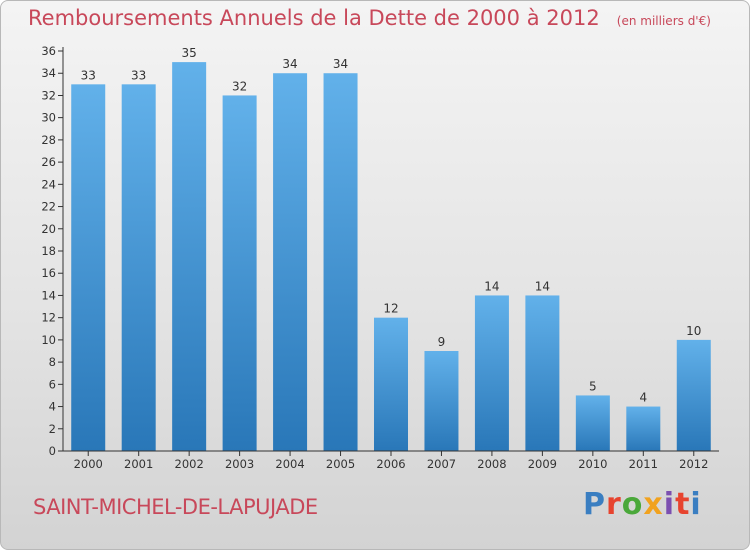  I want to click on data-label: 9, so click(442, 342).